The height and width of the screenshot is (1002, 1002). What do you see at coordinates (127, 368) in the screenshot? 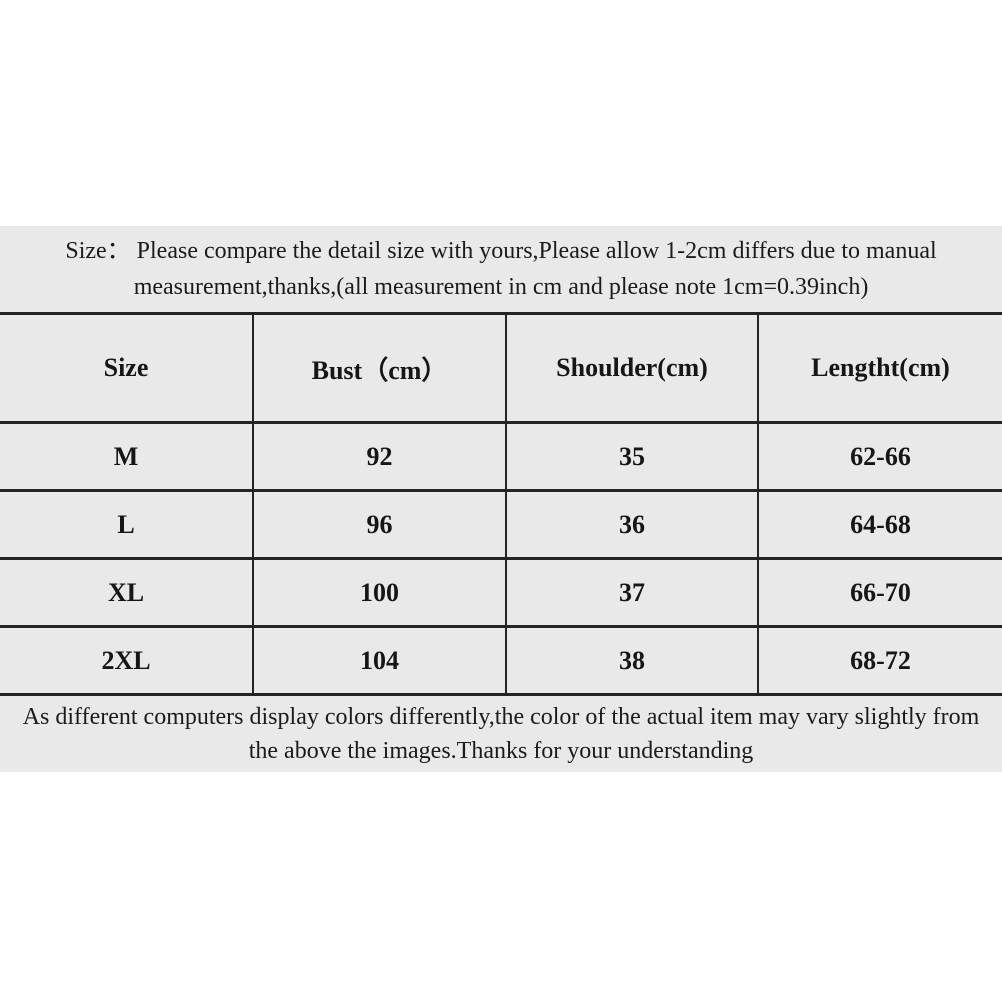
I see `column-header-size: Size` at bounding box center [127, 368].